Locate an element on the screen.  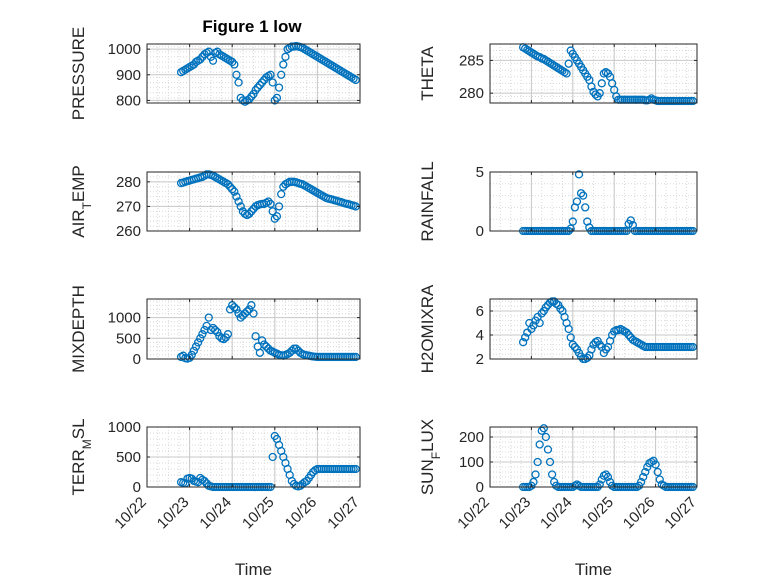
xtick-label: 10/27 is located at coordinates (680, 513).